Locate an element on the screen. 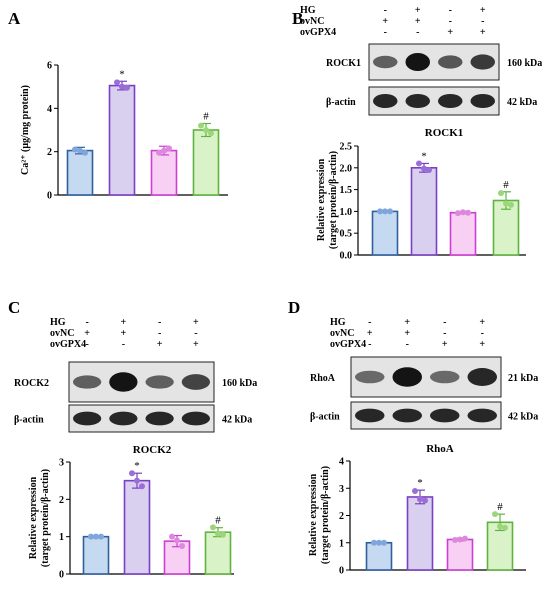 Image resolution: width=550 pixels, height=615 pixels. blot-condition-label: ovGPX4 is located at coordinates (68, 344).